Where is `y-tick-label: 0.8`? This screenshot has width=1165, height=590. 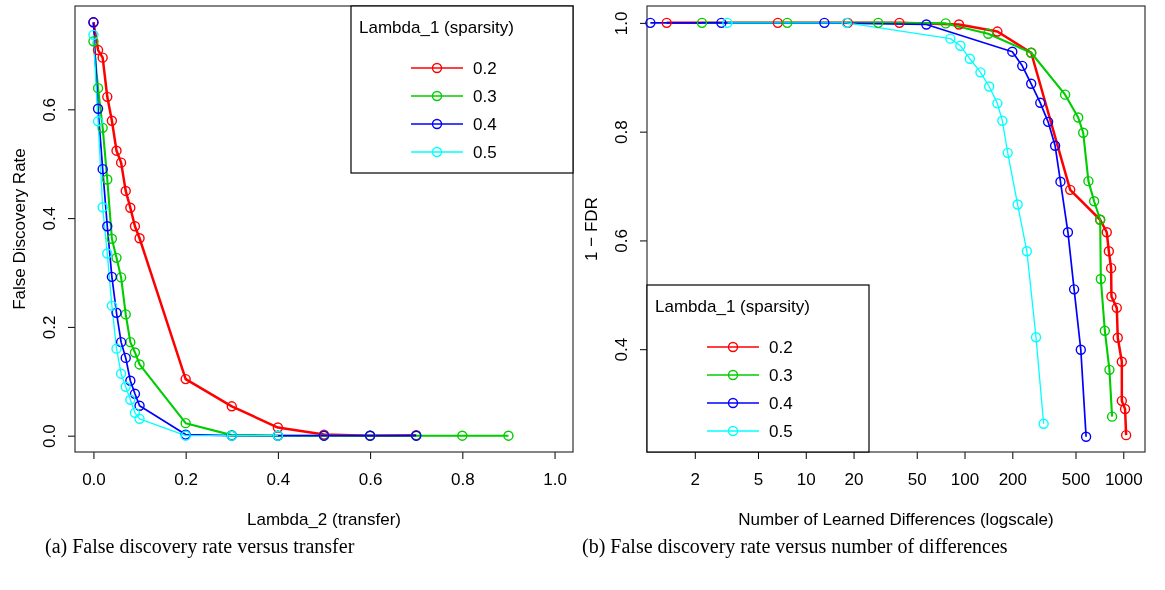
y-tick-label: 0.8 is located at coordinates (621, 132).